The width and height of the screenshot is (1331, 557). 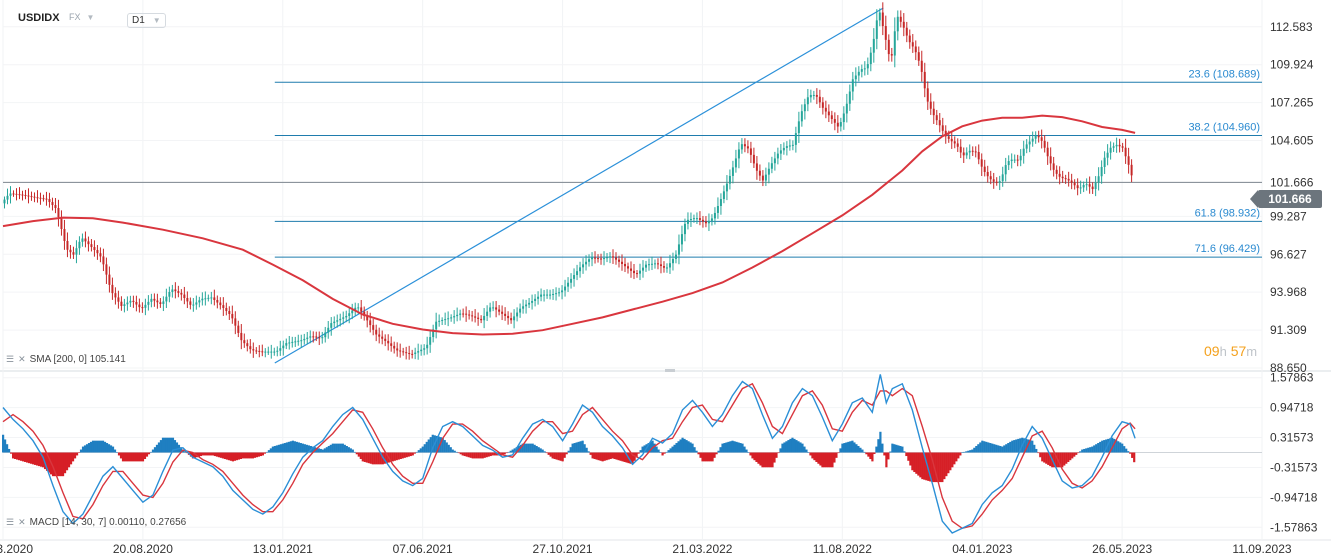 What do you see at coordinates (39, 18) in the screenshot?
I see `symbol-button: USDIDX` at bounding box center [39, 18].